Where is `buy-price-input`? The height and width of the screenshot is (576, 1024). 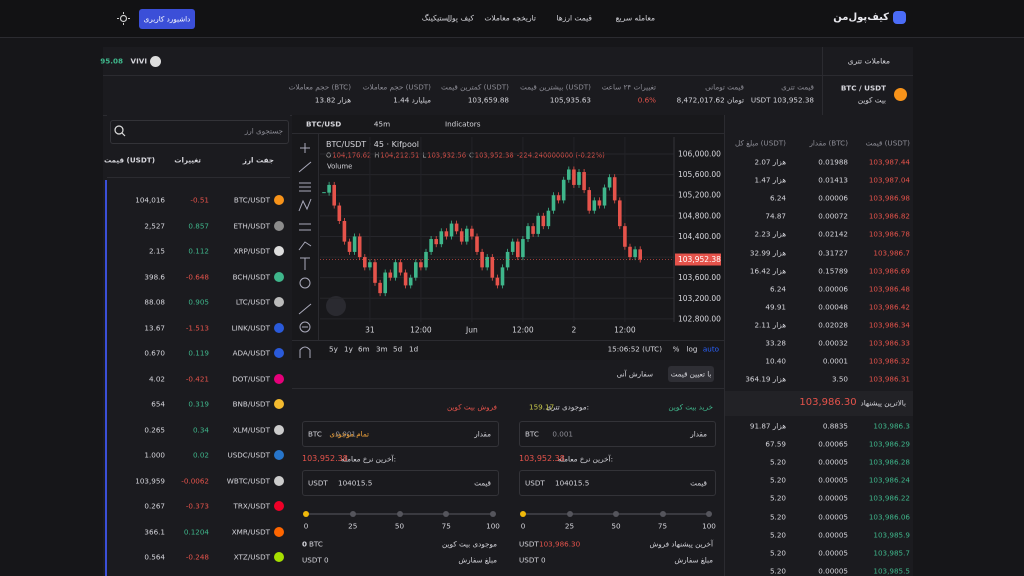 buy-price-input is located at coordinates (617, 483).